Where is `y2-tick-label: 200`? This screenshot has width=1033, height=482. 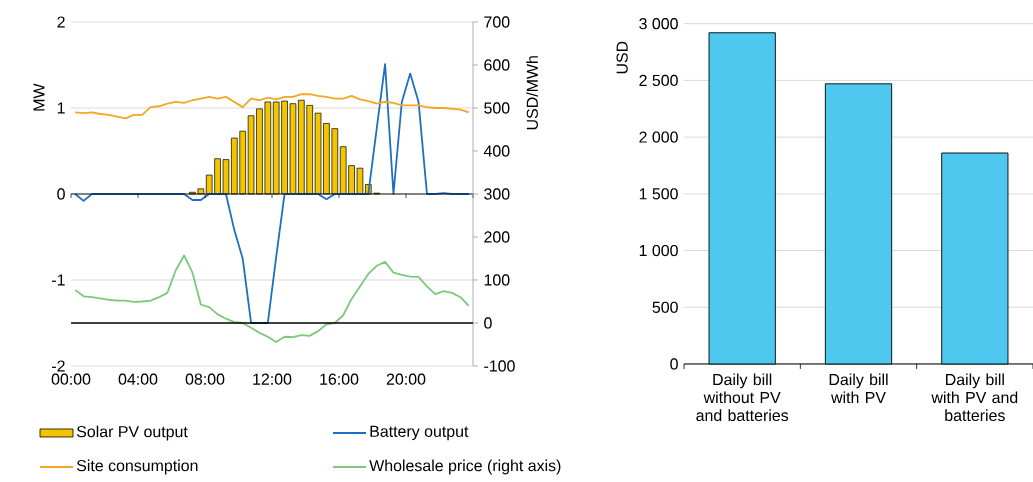
y2-tick-label: 200 is located at coordinates (497, 237).